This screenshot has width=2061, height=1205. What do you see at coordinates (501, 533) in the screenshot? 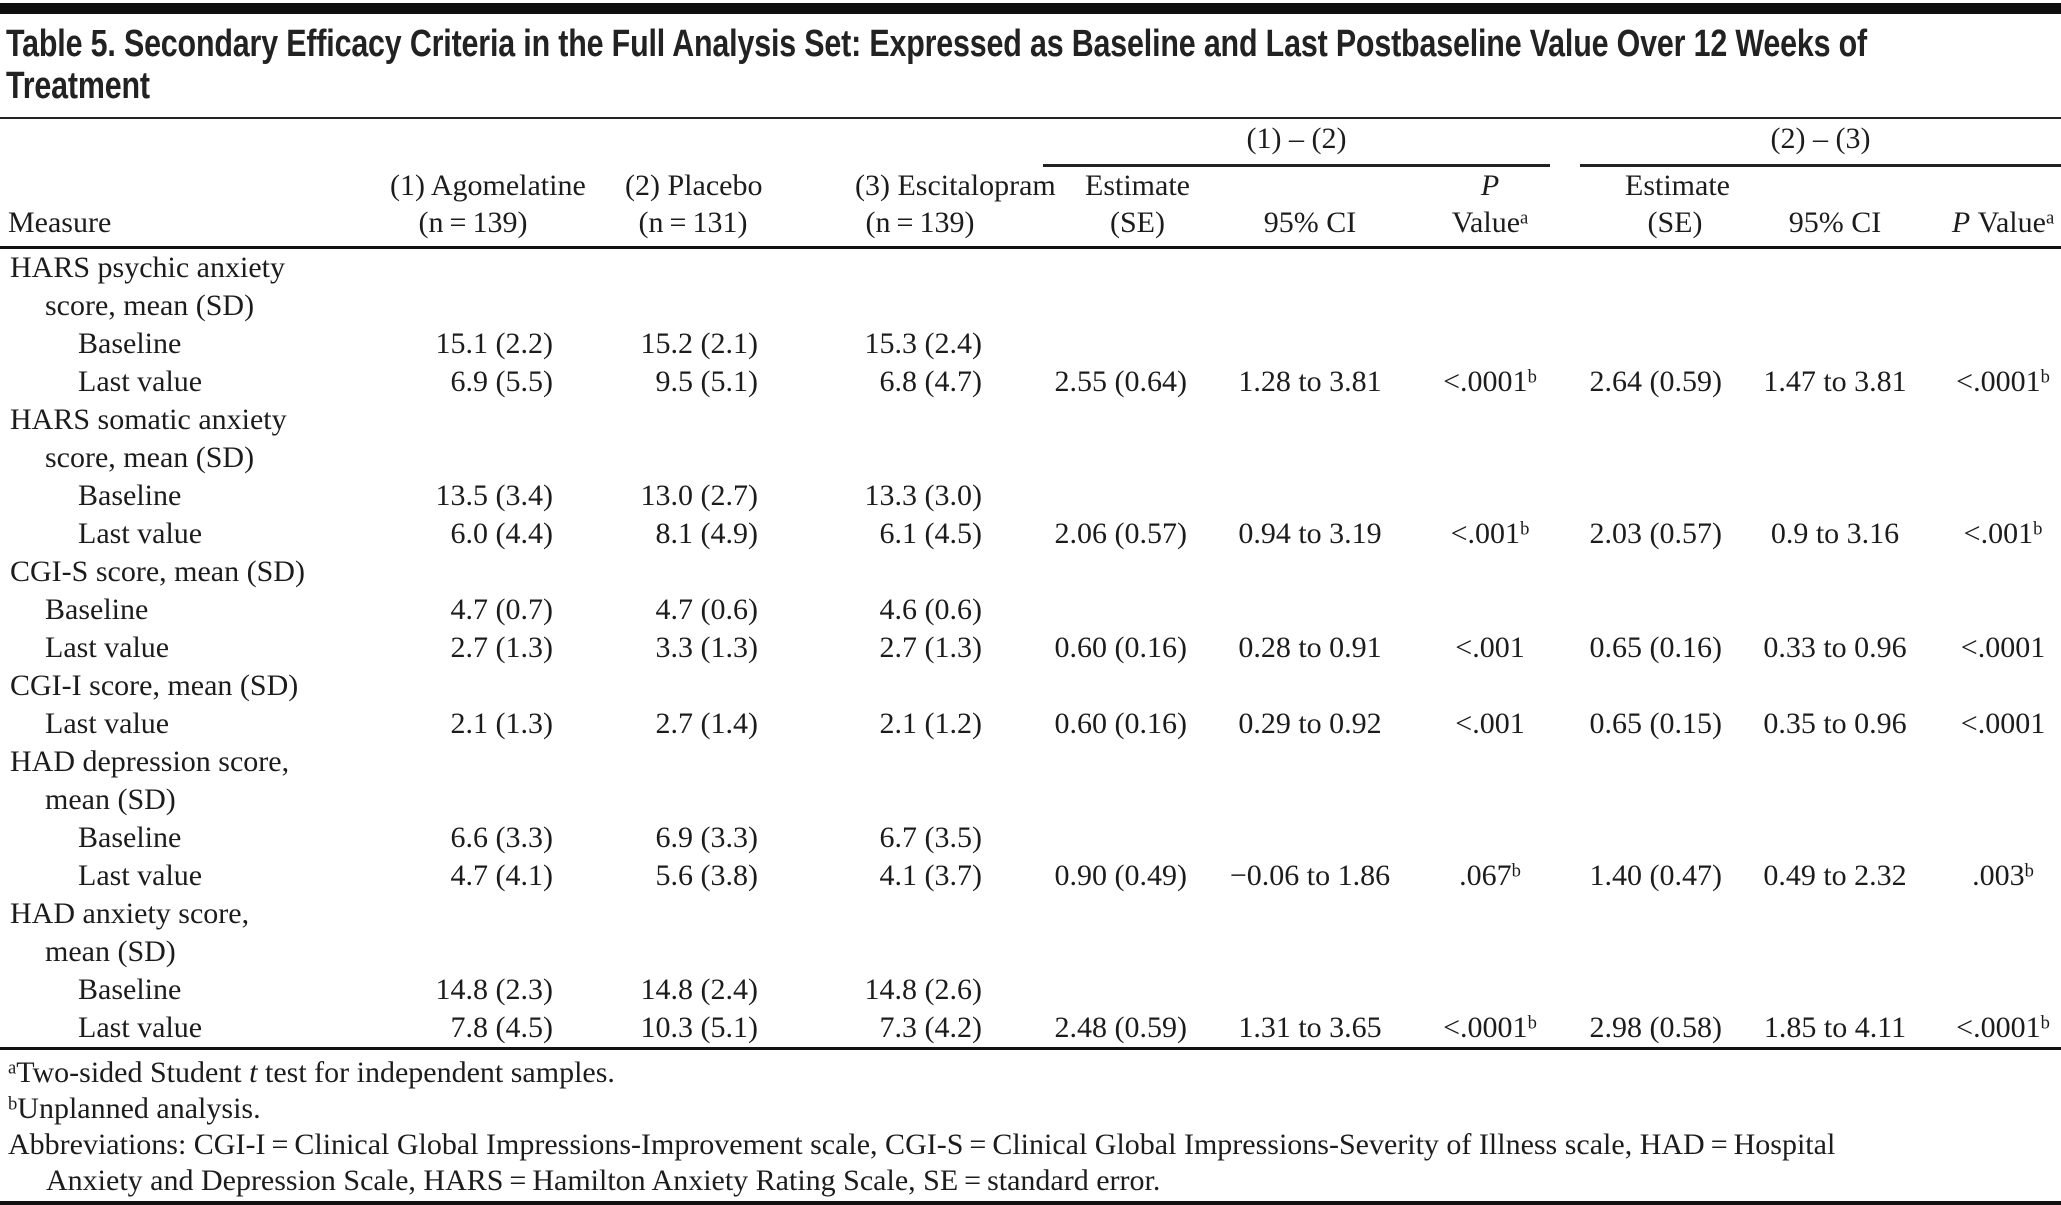
I see `value-cell: 6.0 (4.4)` at bounding box center [501, 533].